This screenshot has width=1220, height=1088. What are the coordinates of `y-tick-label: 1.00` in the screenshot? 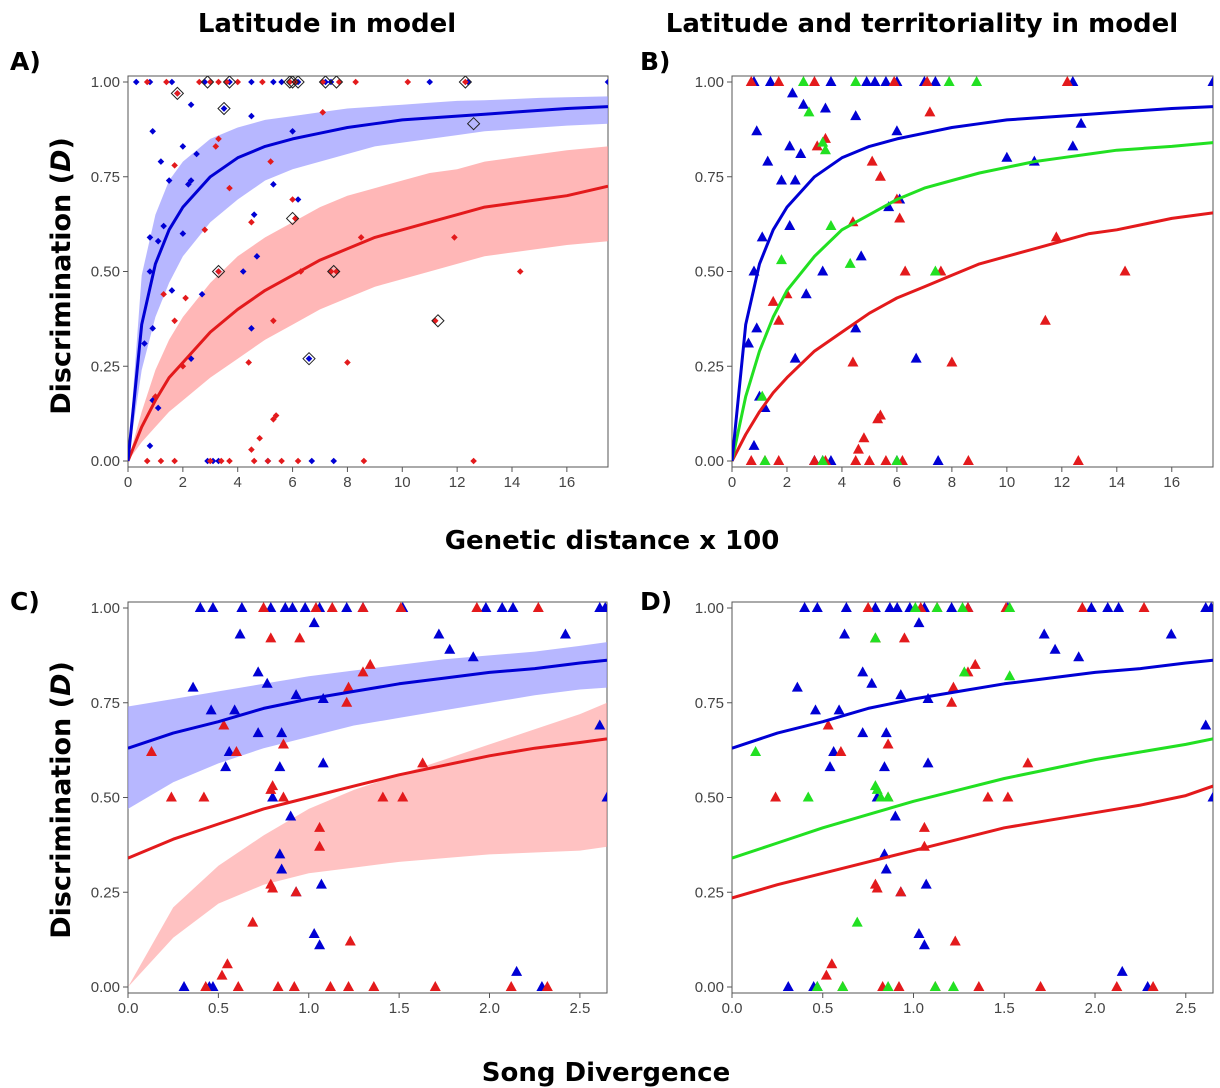 It's located at (709, 82).